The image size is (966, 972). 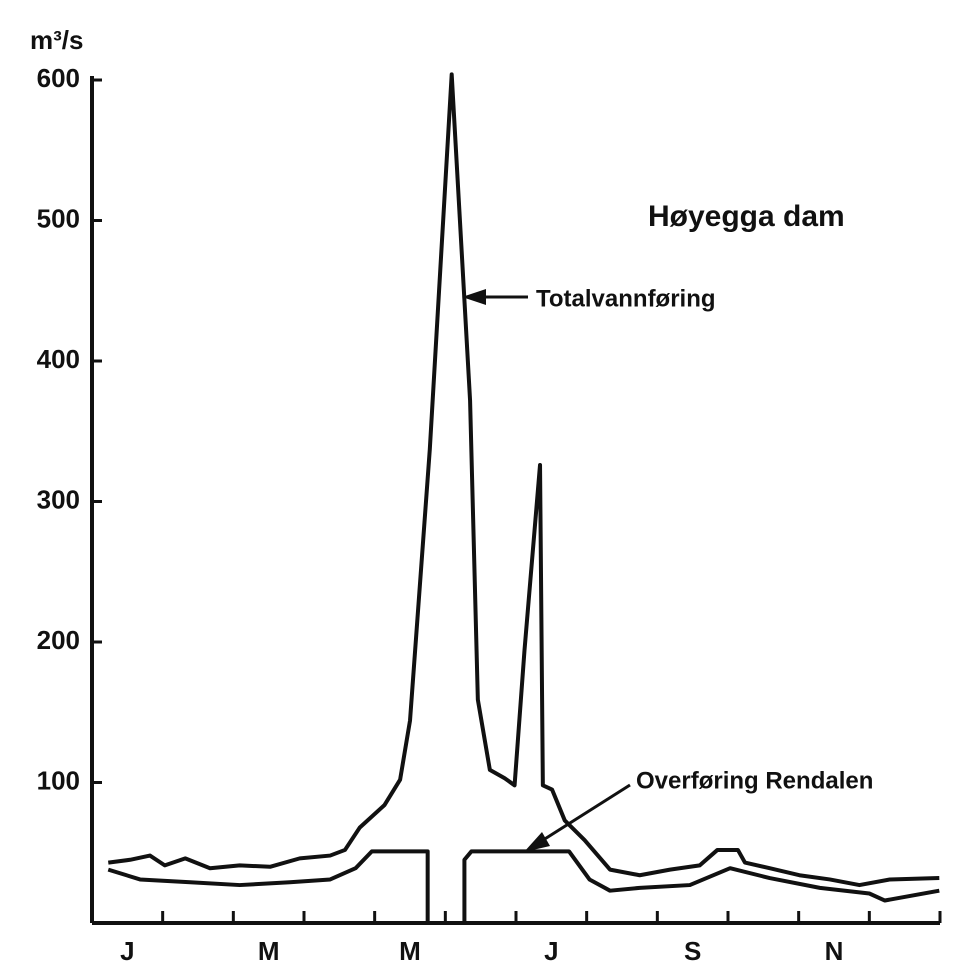 I want to click on y-tick-label: 400, so click(x=58, y=359).